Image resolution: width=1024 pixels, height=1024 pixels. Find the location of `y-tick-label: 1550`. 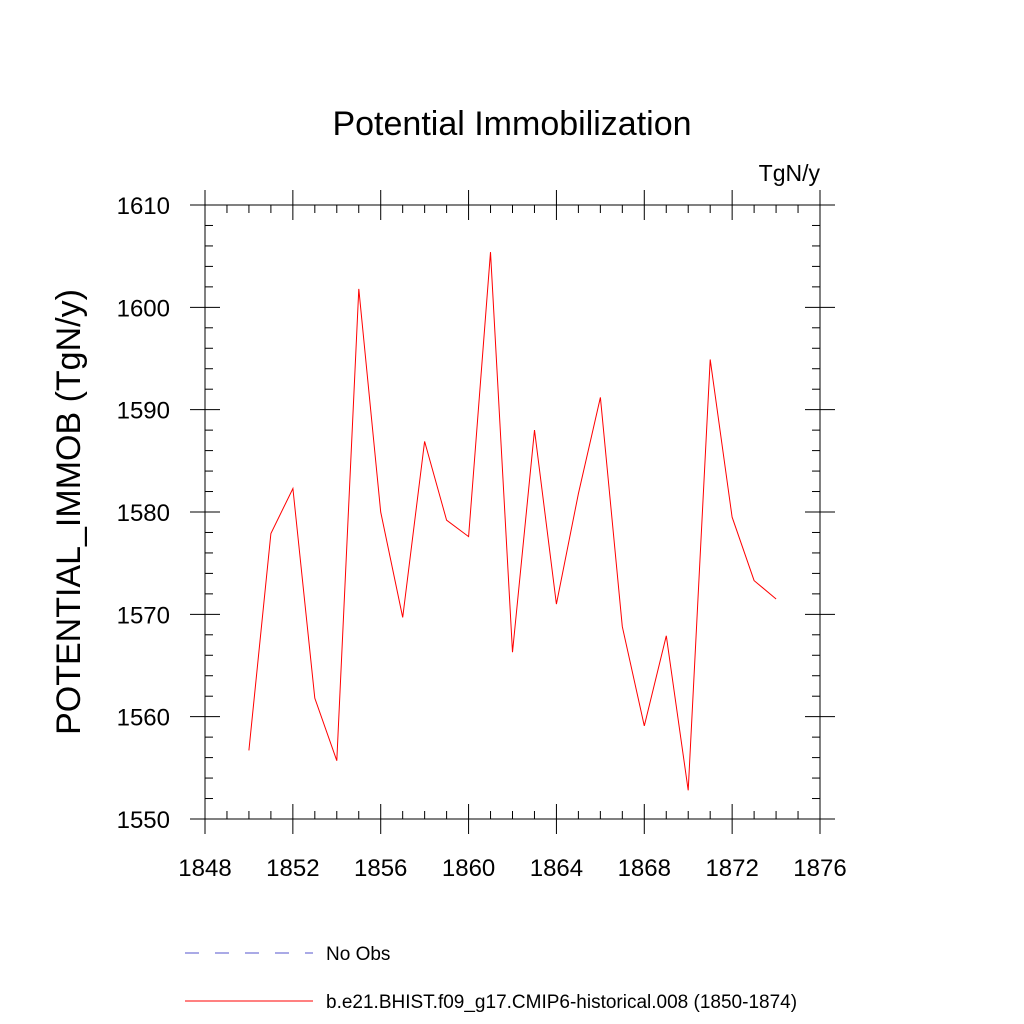

y-tick-label: 1550 is located at coordinates (143, 820).